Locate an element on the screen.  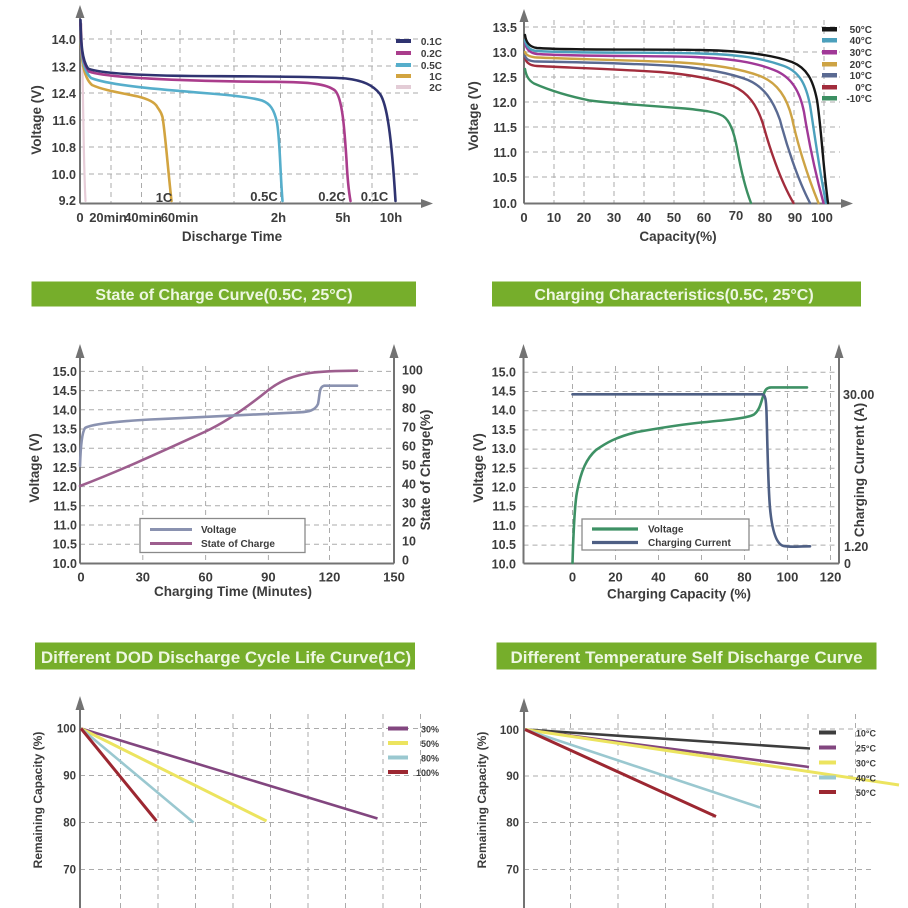
svg-text:Charging Characteristics(0.5C,: Charging Characteristics(0.5C, 25°C) is located at coordinates (673, 295).